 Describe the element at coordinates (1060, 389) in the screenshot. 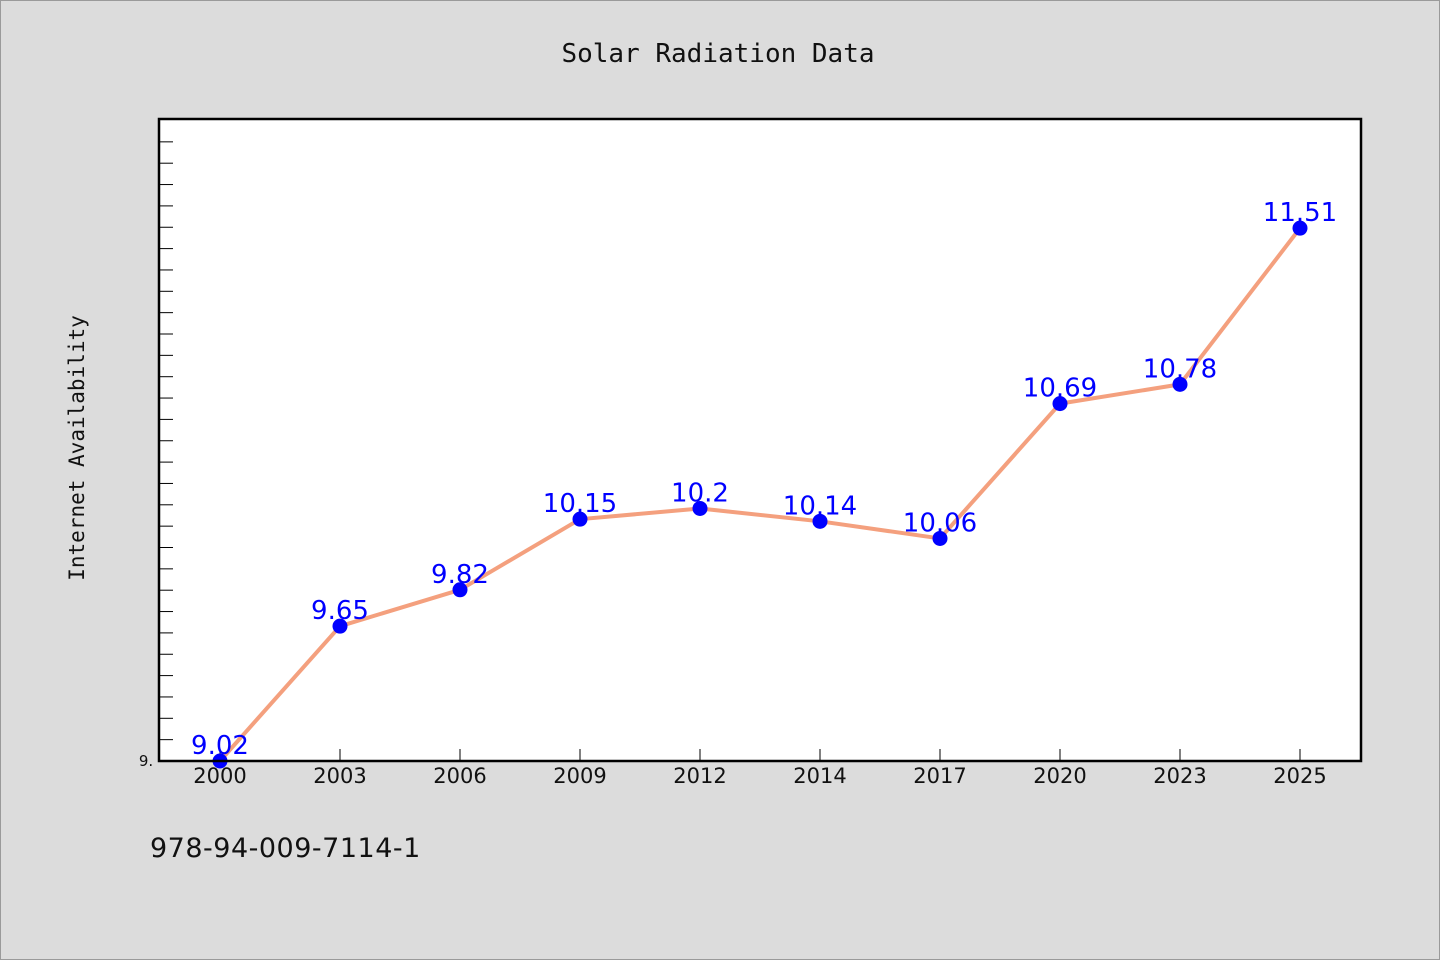

I see `data-label: 10.69` at that location.